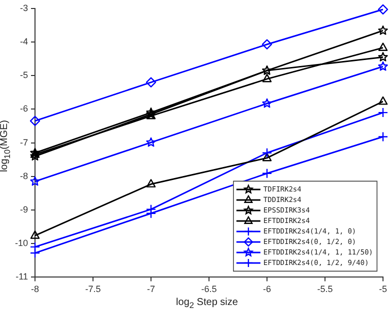  What do you see at coordinates (383, 289) in the screenshot?
I see `x-tick-label: -5` at bounding box center [383, 289].